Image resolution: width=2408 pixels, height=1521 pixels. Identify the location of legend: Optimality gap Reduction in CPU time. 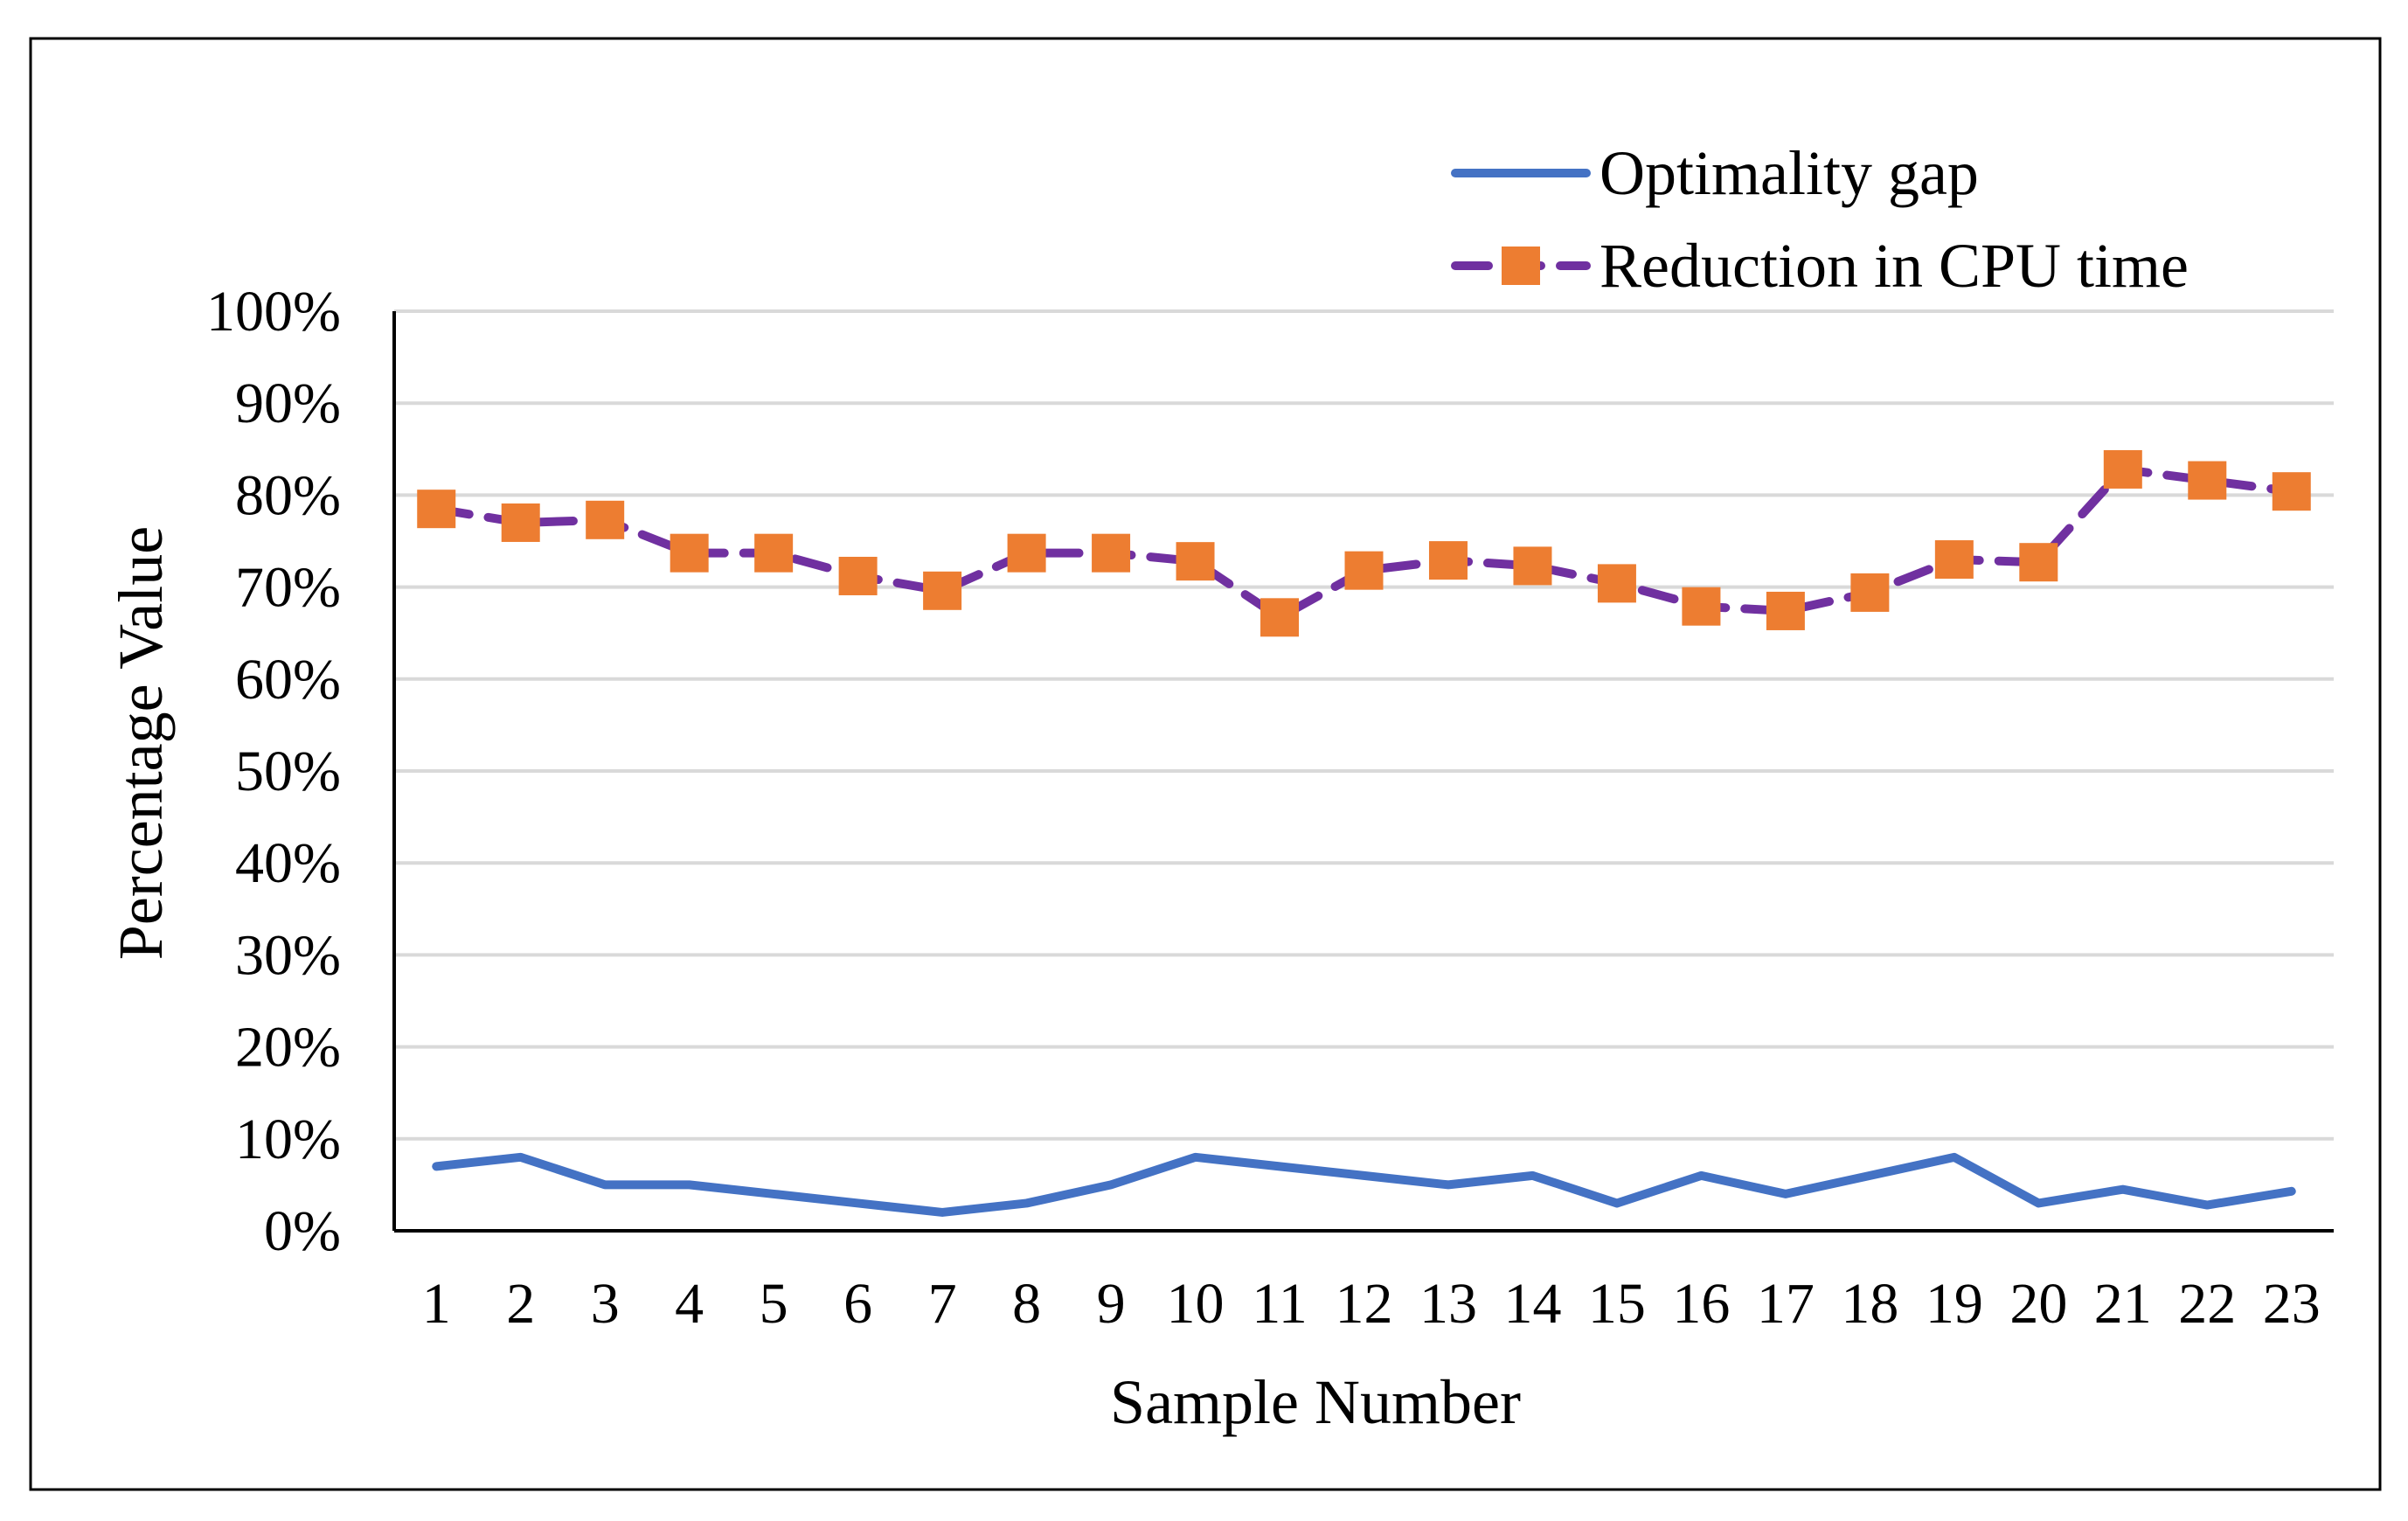
(1820, 220).